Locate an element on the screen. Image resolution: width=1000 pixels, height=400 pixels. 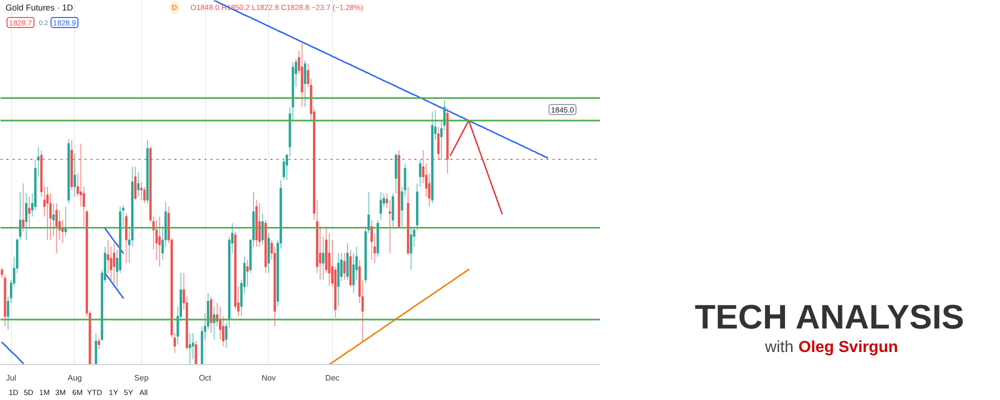
x-tick-label: Nov is located at coordinates (269, 378).